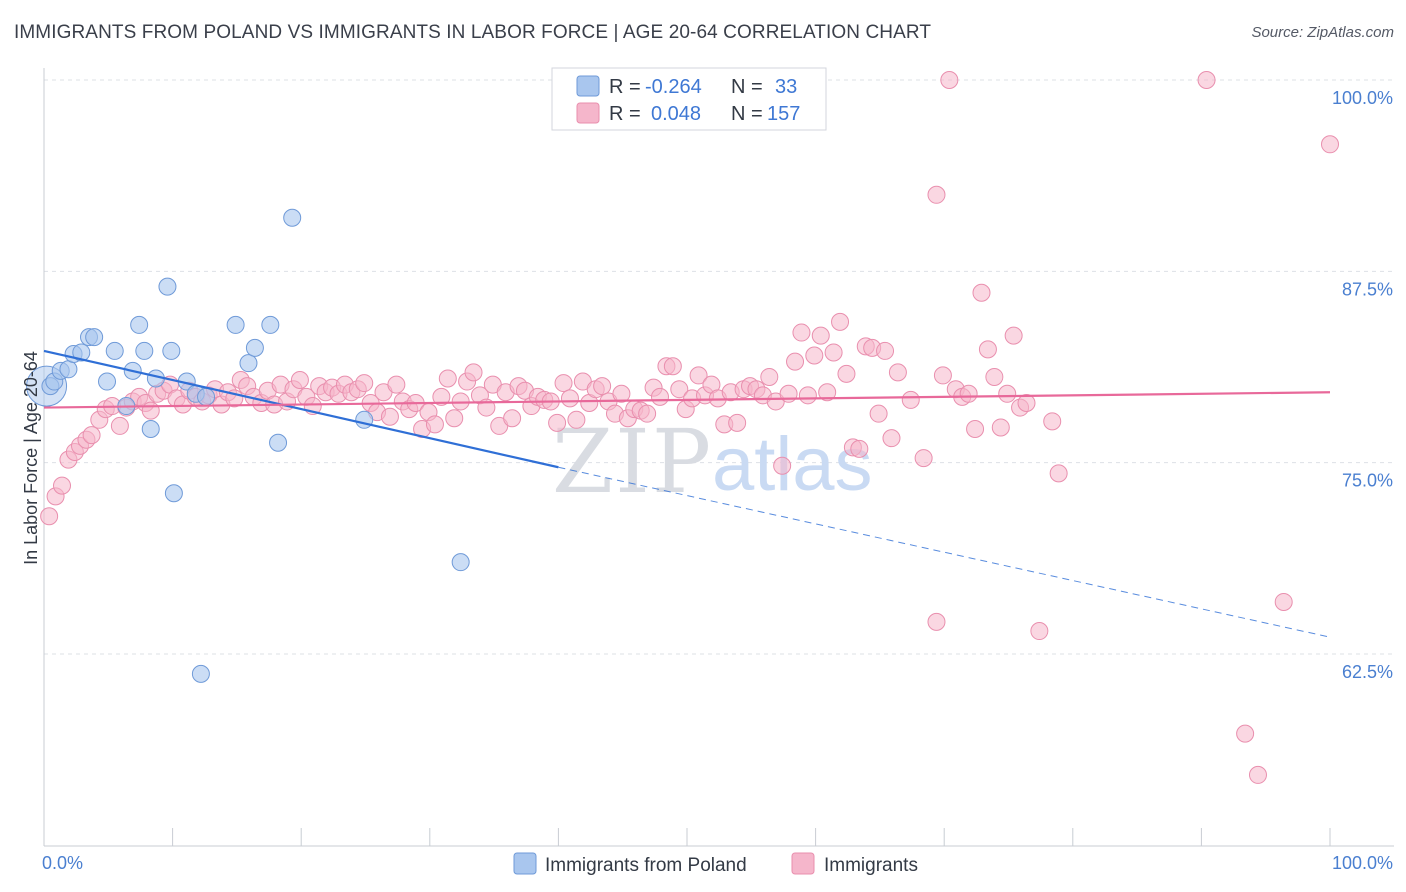 This screenshot has height=892, width=1406. I want to click on legend-r-label-poland: R =, so click(625, 87).